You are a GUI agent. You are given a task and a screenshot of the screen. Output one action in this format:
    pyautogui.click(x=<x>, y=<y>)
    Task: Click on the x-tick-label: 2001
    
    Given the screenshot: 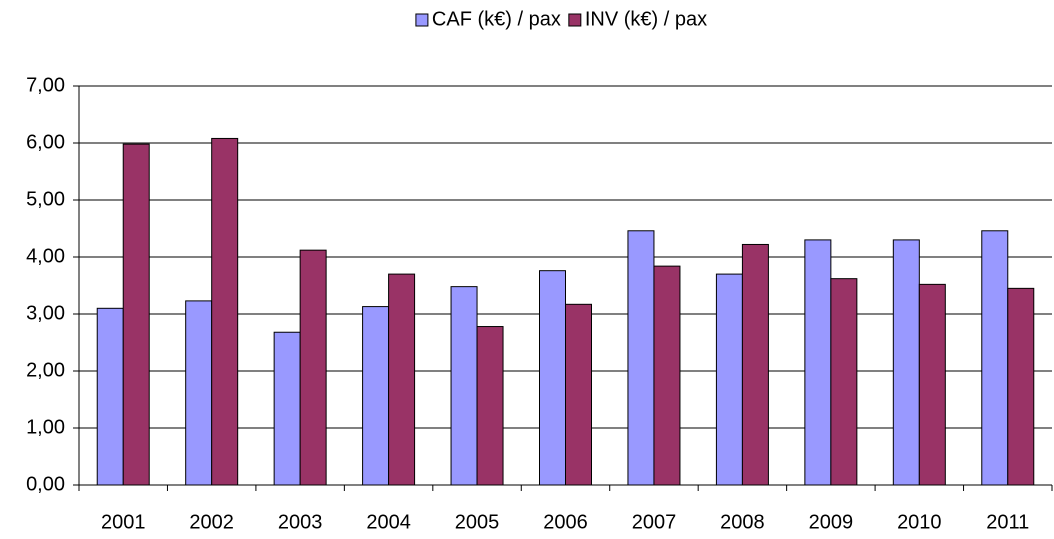 What is the action you would take?
    pyautogui.click(x=123, y=522)
    